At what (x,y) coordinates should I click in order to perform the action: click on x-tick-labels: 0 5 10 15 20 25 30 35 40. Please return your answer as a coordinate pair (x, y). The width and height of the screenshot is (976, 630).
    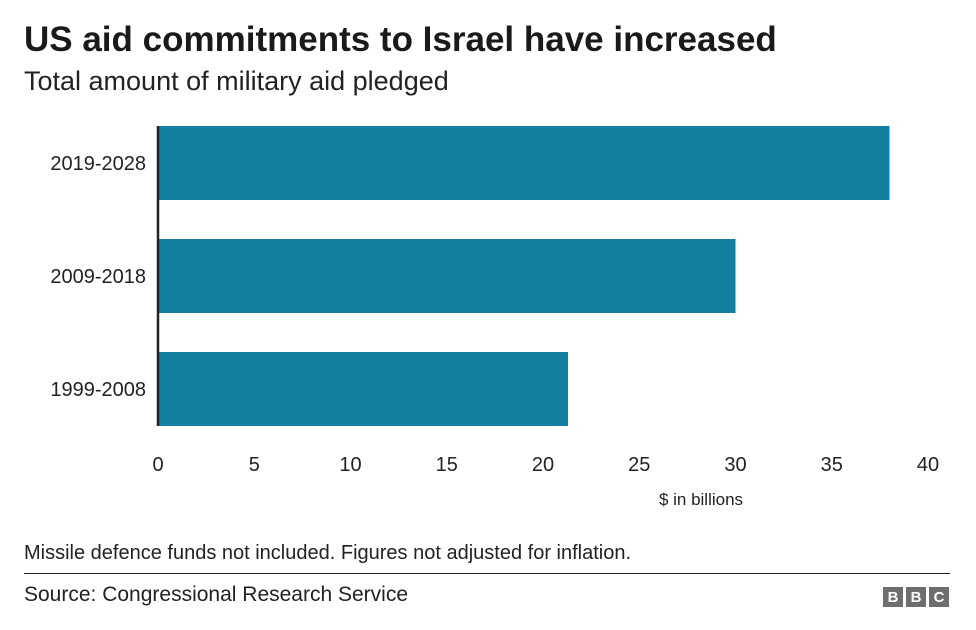
    Looking at the image, I should click on (545, 465).